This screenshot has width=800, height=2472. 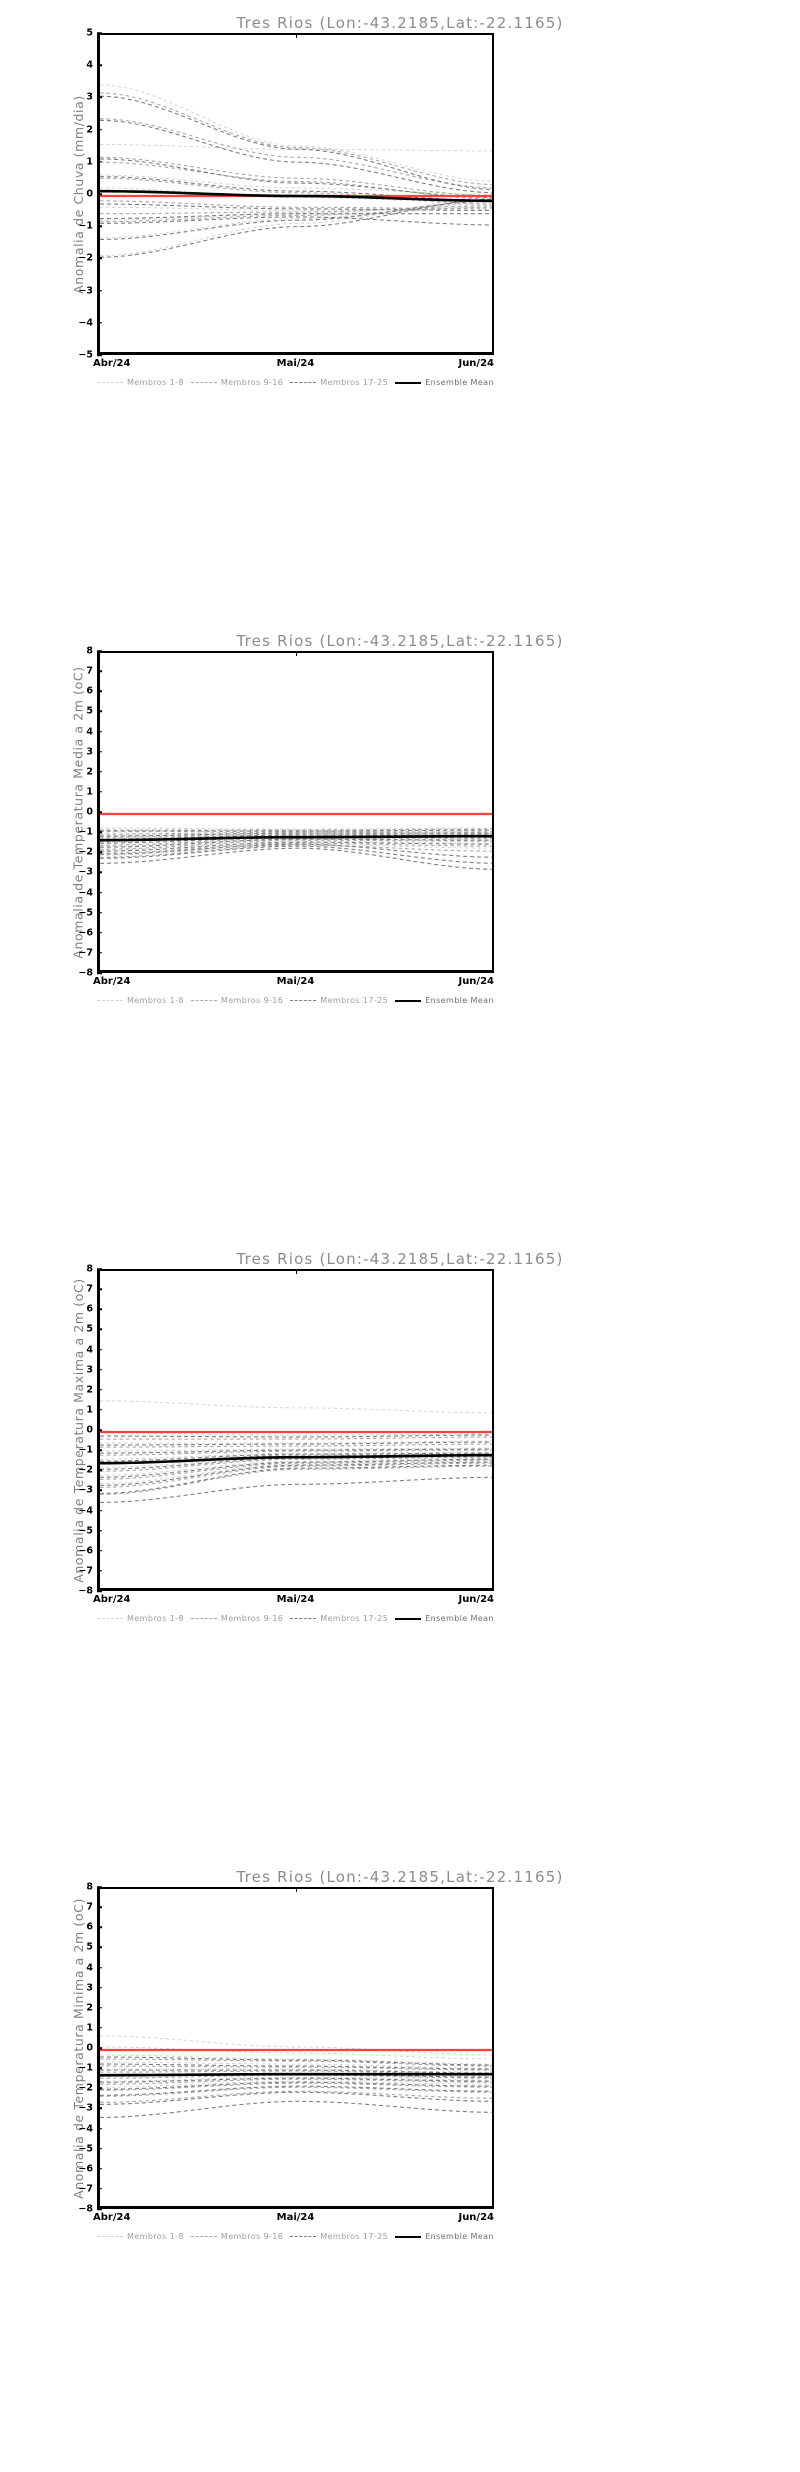 What do you see at coordinates (89, 1430) in the screenshot?
I see `y-tick-label: 0` at bounding box center [89, 1430].